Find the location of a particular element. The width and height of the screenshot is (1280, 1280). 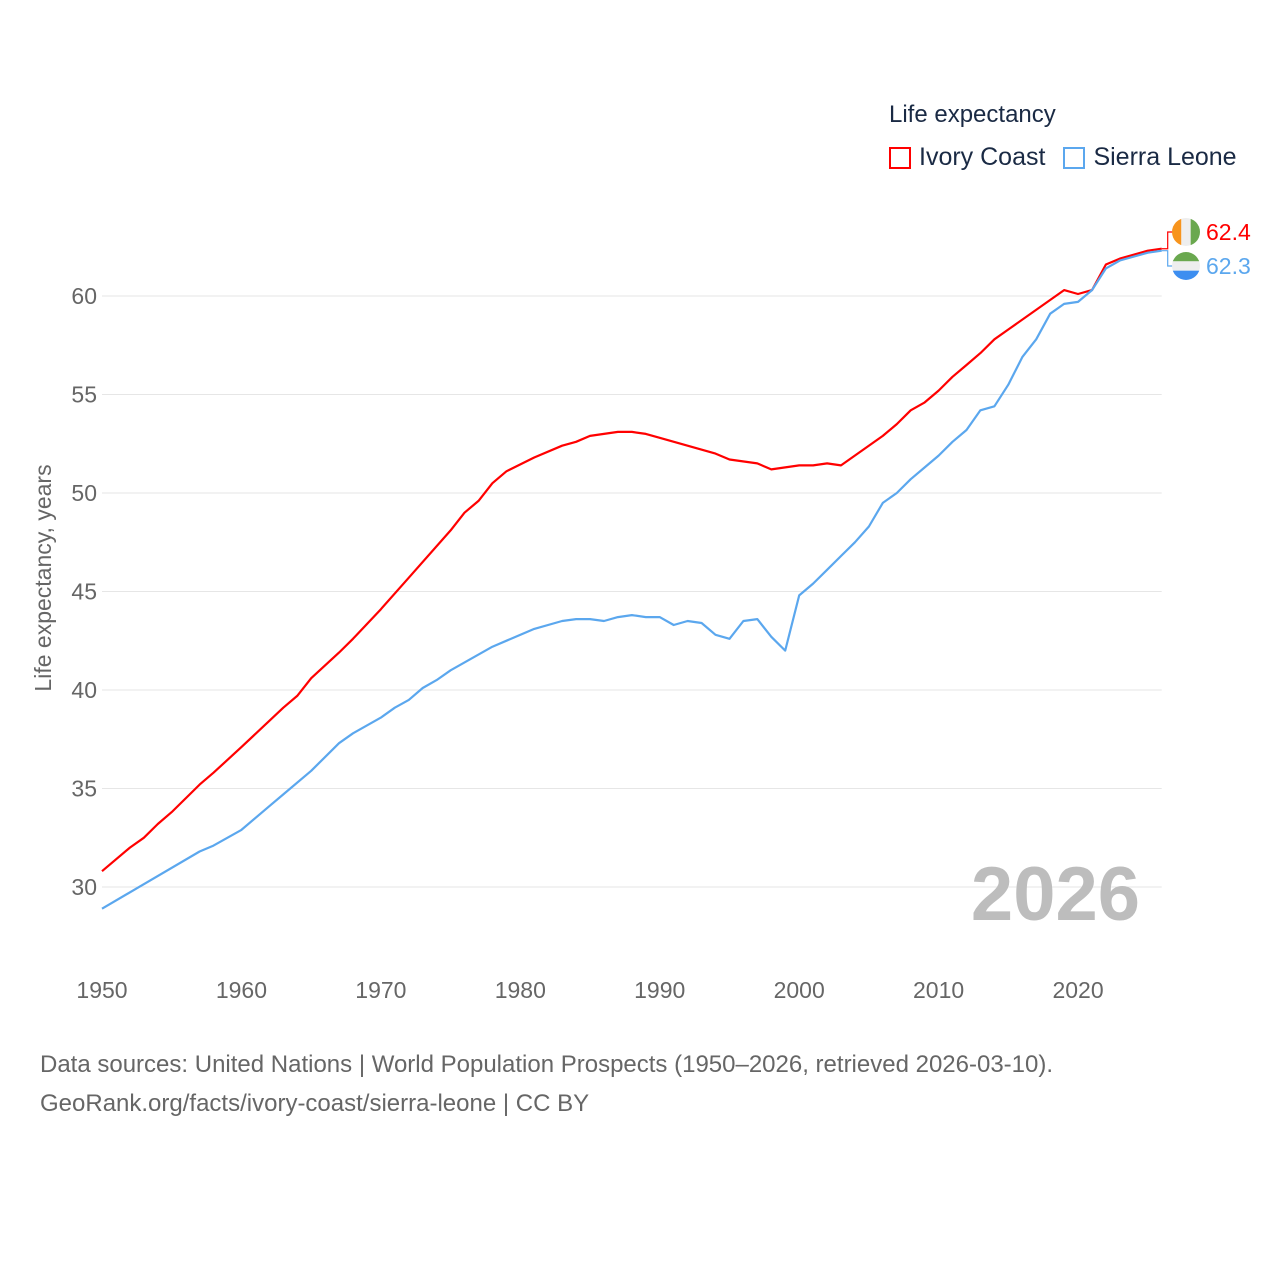

y-tick-label: 55 is located at coordinates (84, 395).